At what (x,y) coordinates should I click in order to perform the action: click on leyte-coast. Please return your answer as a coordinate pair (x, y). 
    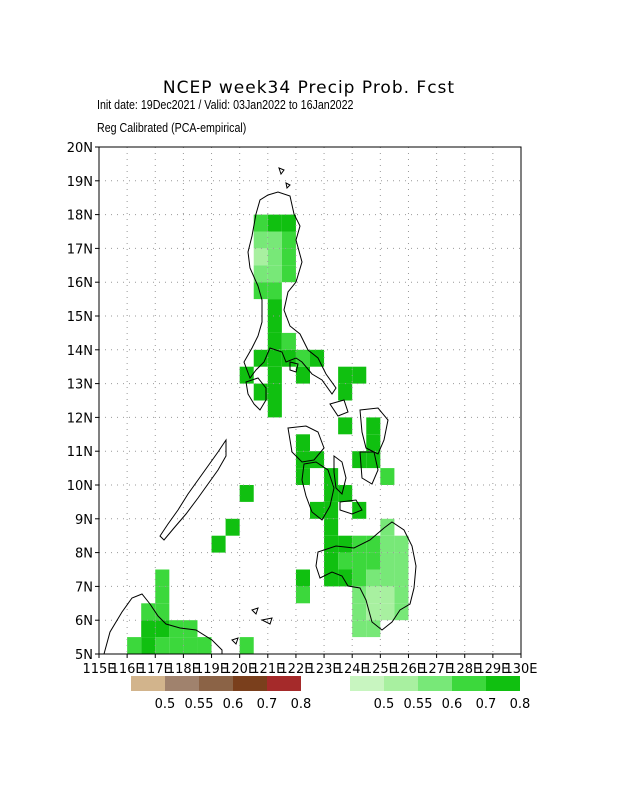
    Looking at the image, I should click on (369, 468).